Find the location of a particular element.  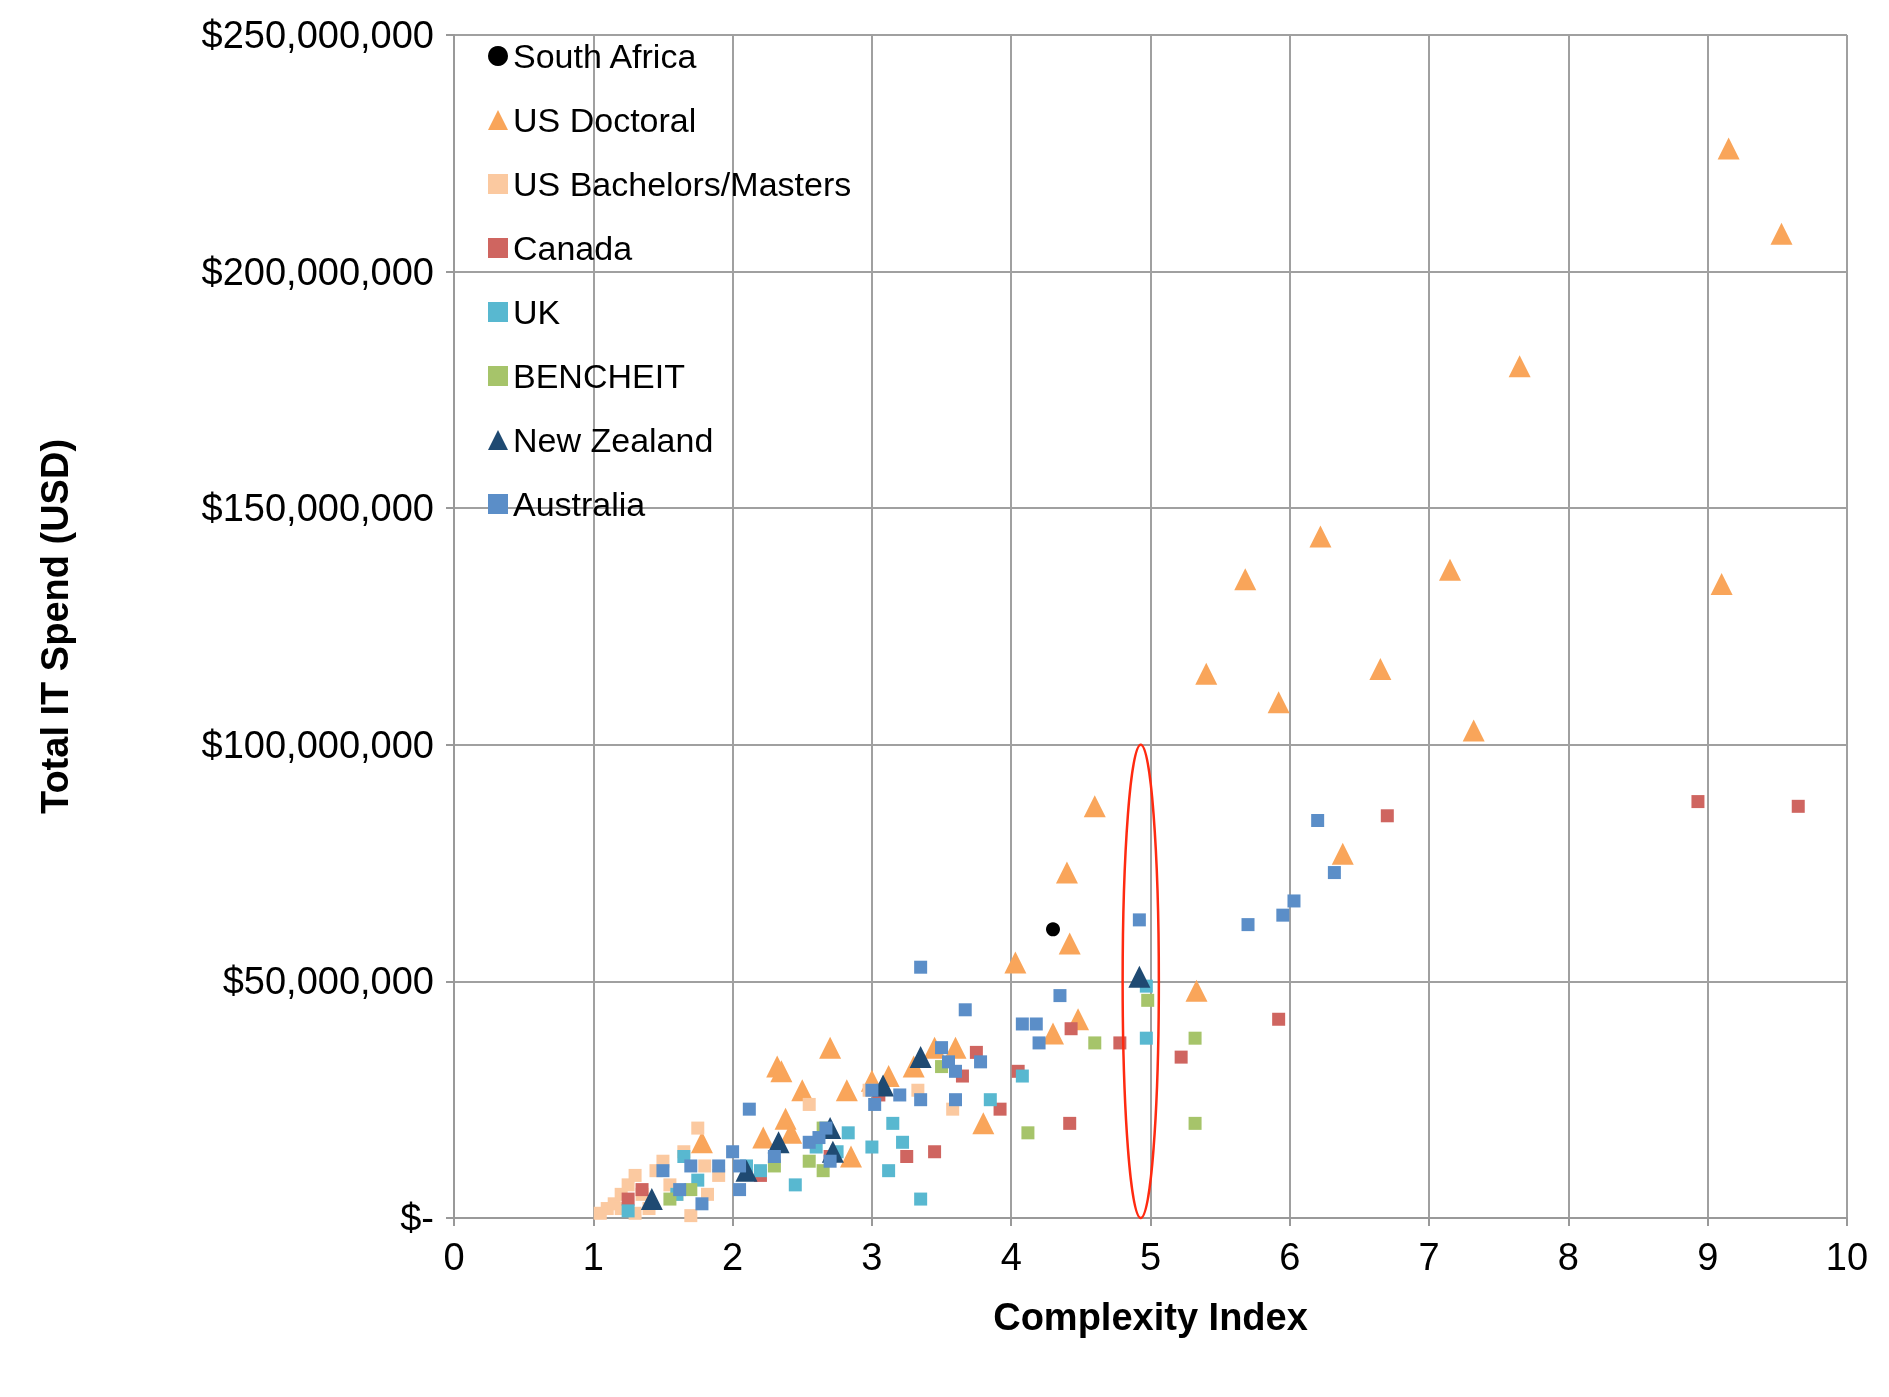

x-tick-label: 7 is located at coordinates (1429, 1257).